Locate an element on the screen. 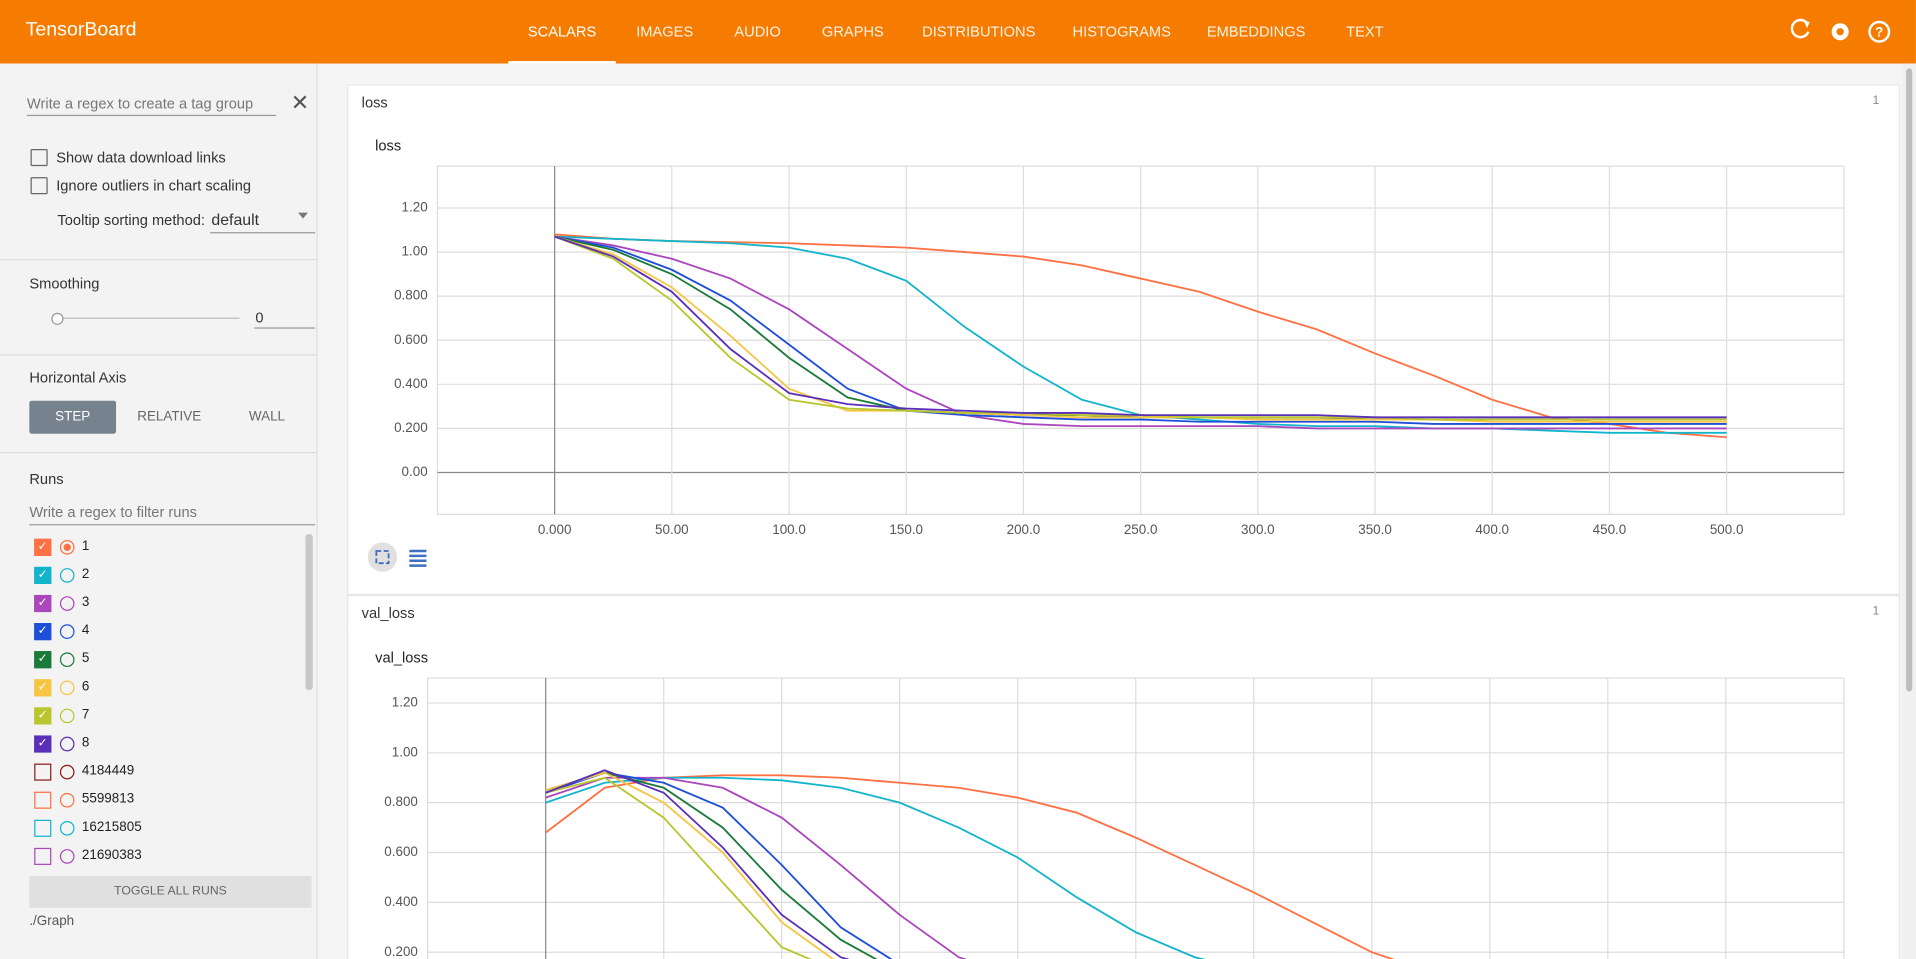  run-name: 5599813 is located at coordinates (108, 799).